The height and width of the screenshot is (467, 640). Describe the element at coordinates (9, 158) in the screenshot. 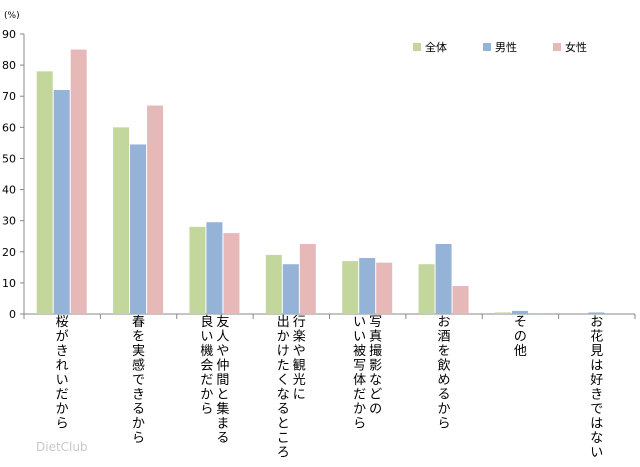

I see `y-tick-label: 50` at that location.